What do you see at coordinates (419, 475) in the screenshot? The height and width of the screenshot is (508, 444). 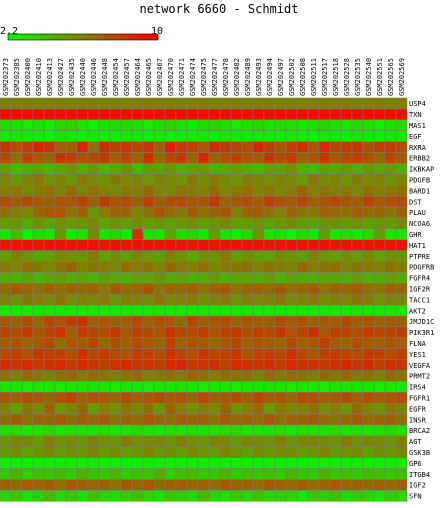 I see `row-label: ITGB4` at bounding box center [419, 475].